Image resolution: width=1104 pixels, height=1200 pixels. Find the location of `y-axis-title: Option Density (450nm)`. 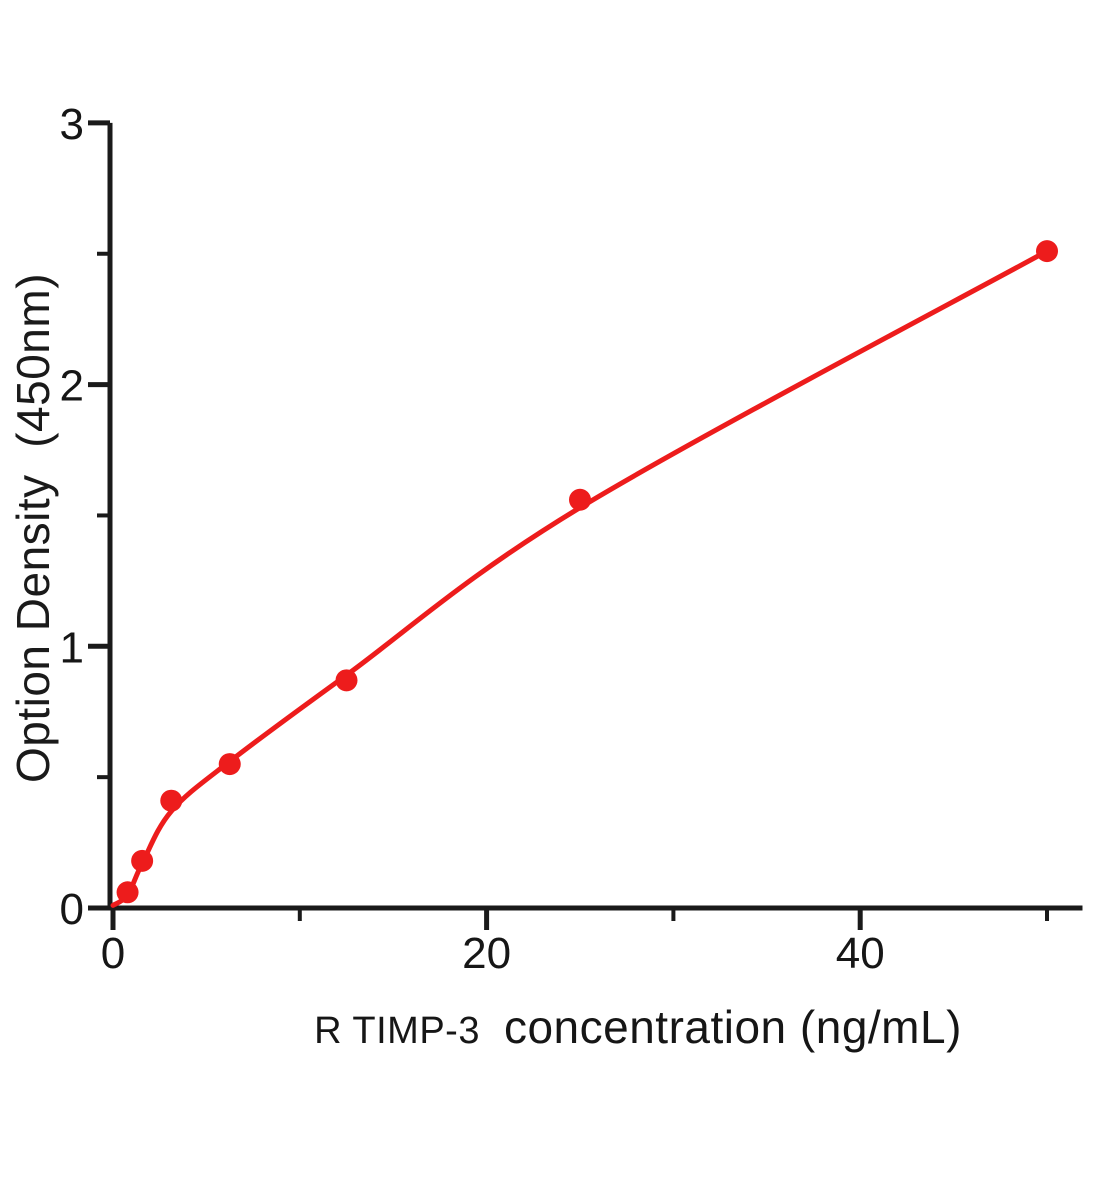

y-axis-title: Option Density (450nm) is located at coordinates (33, 528).